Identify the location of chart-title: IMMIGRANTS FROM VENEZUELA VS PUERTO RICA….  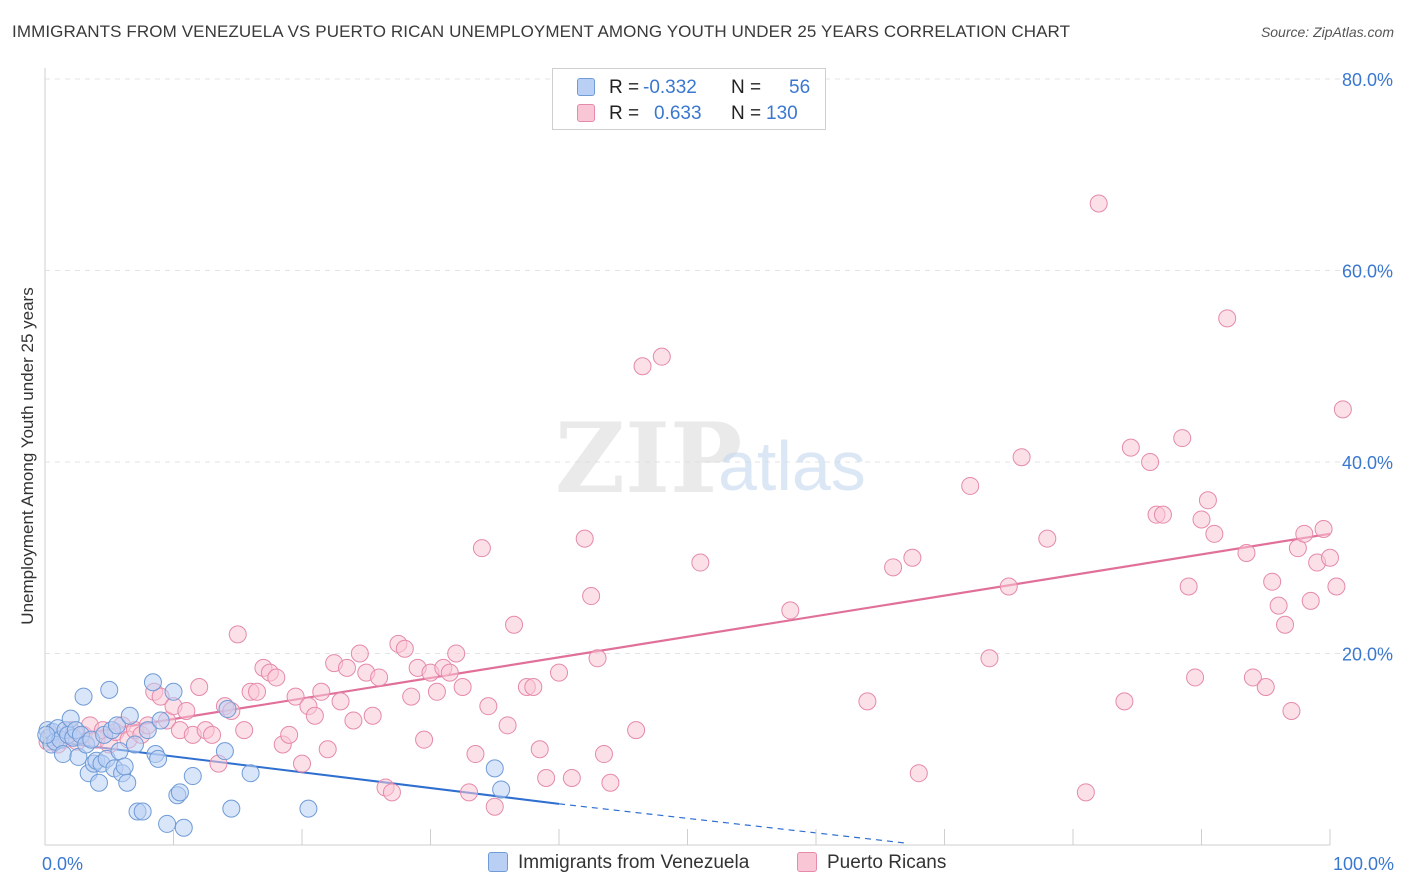
(541, 31).